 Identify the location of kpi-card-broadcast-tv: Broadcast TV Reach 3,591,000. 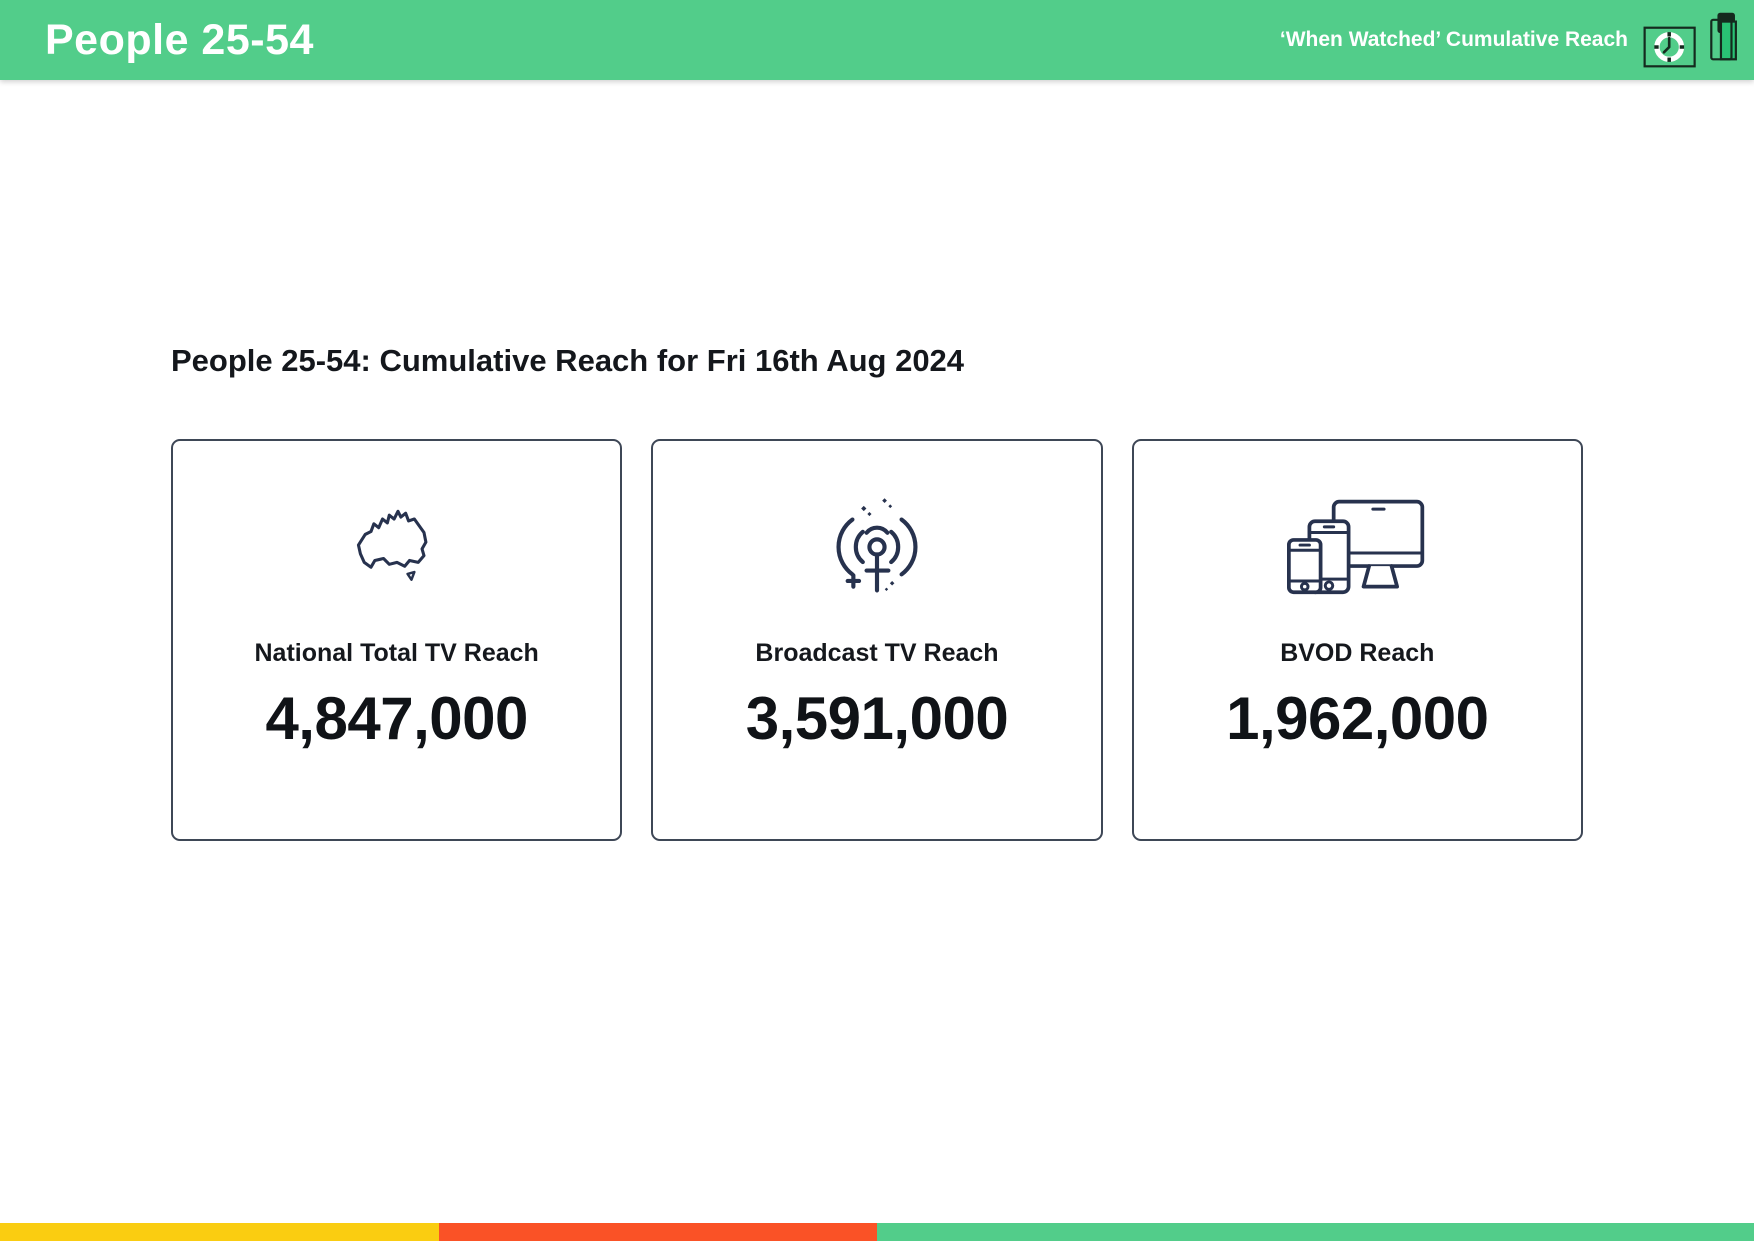
(877, 640).